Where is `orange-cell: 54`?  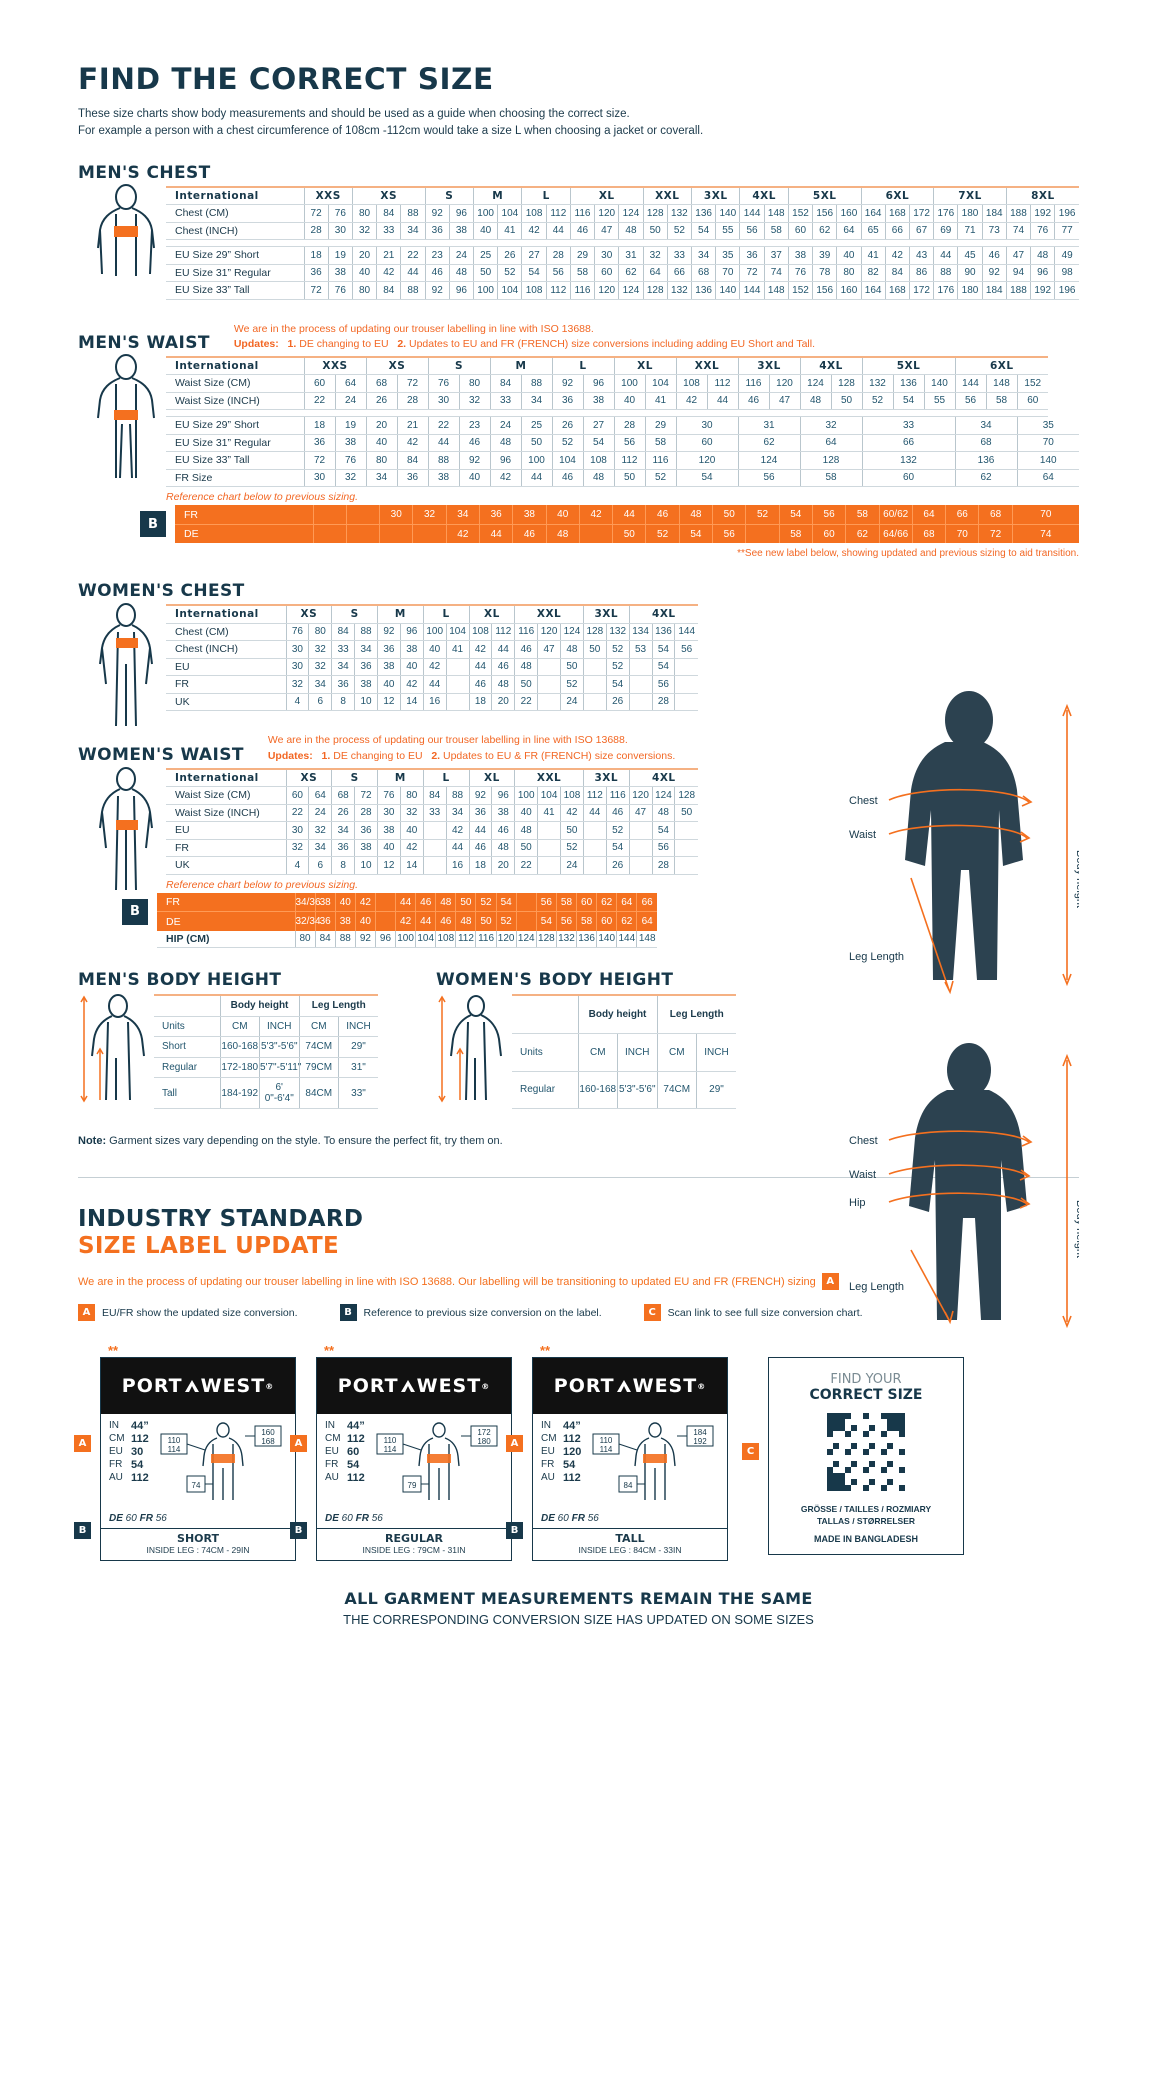
orange-cell: 54 is located at coordinates (506, 902).